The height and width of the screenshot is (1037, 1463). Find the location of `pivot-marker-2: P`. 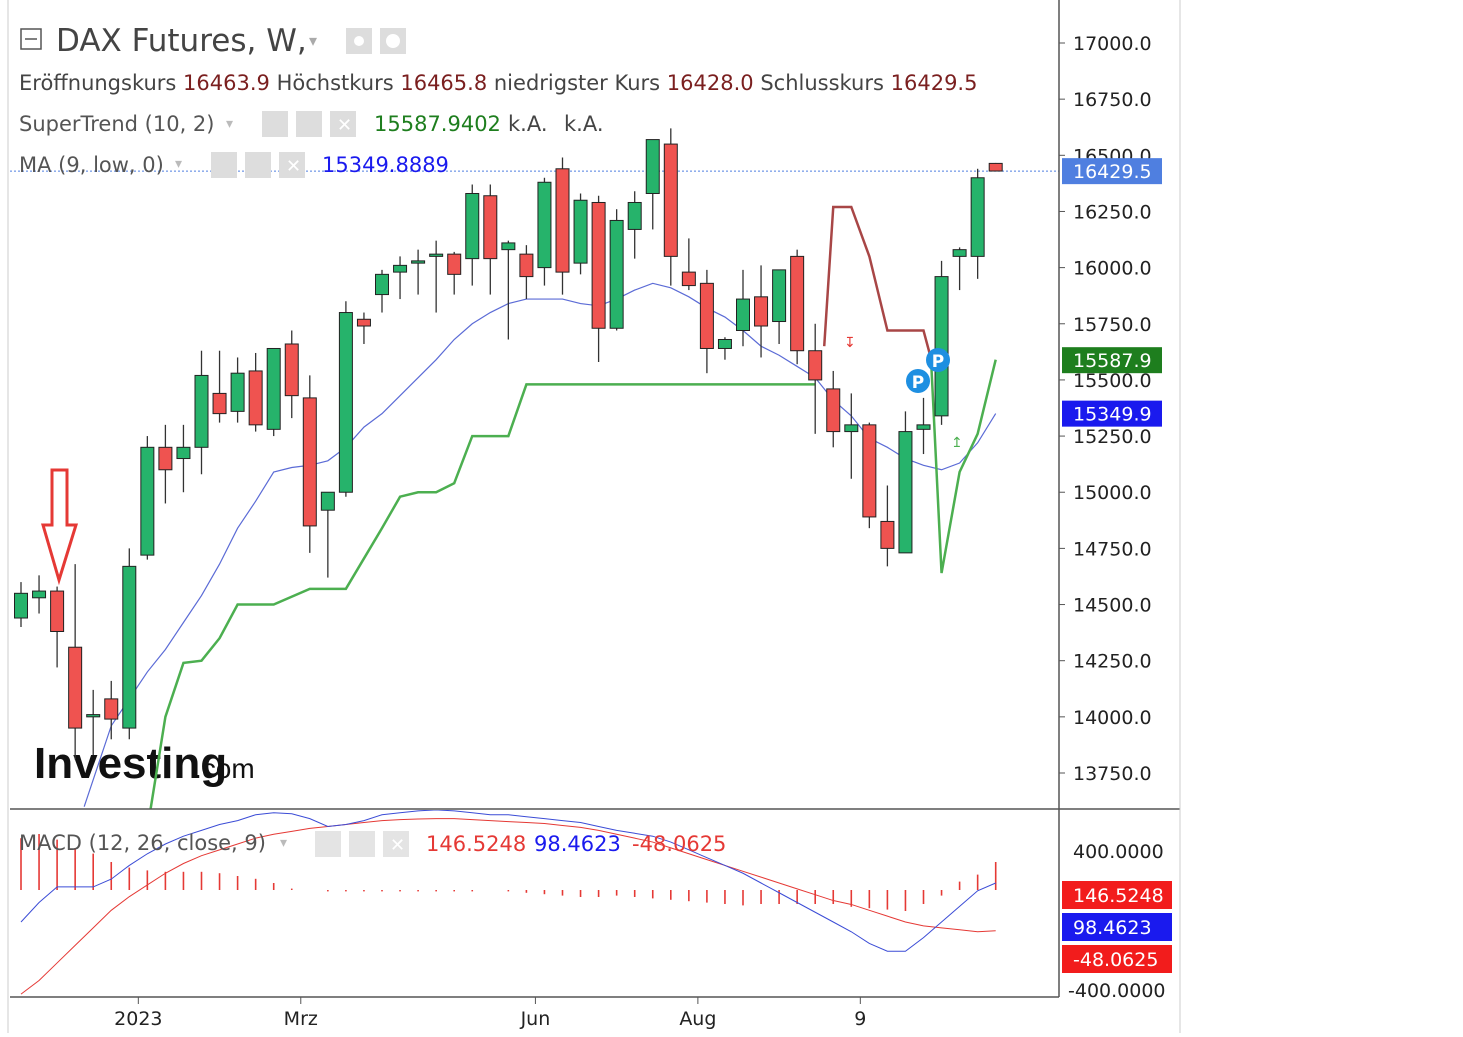

pivot-marker-2: P is located at coordinates (938, 360).